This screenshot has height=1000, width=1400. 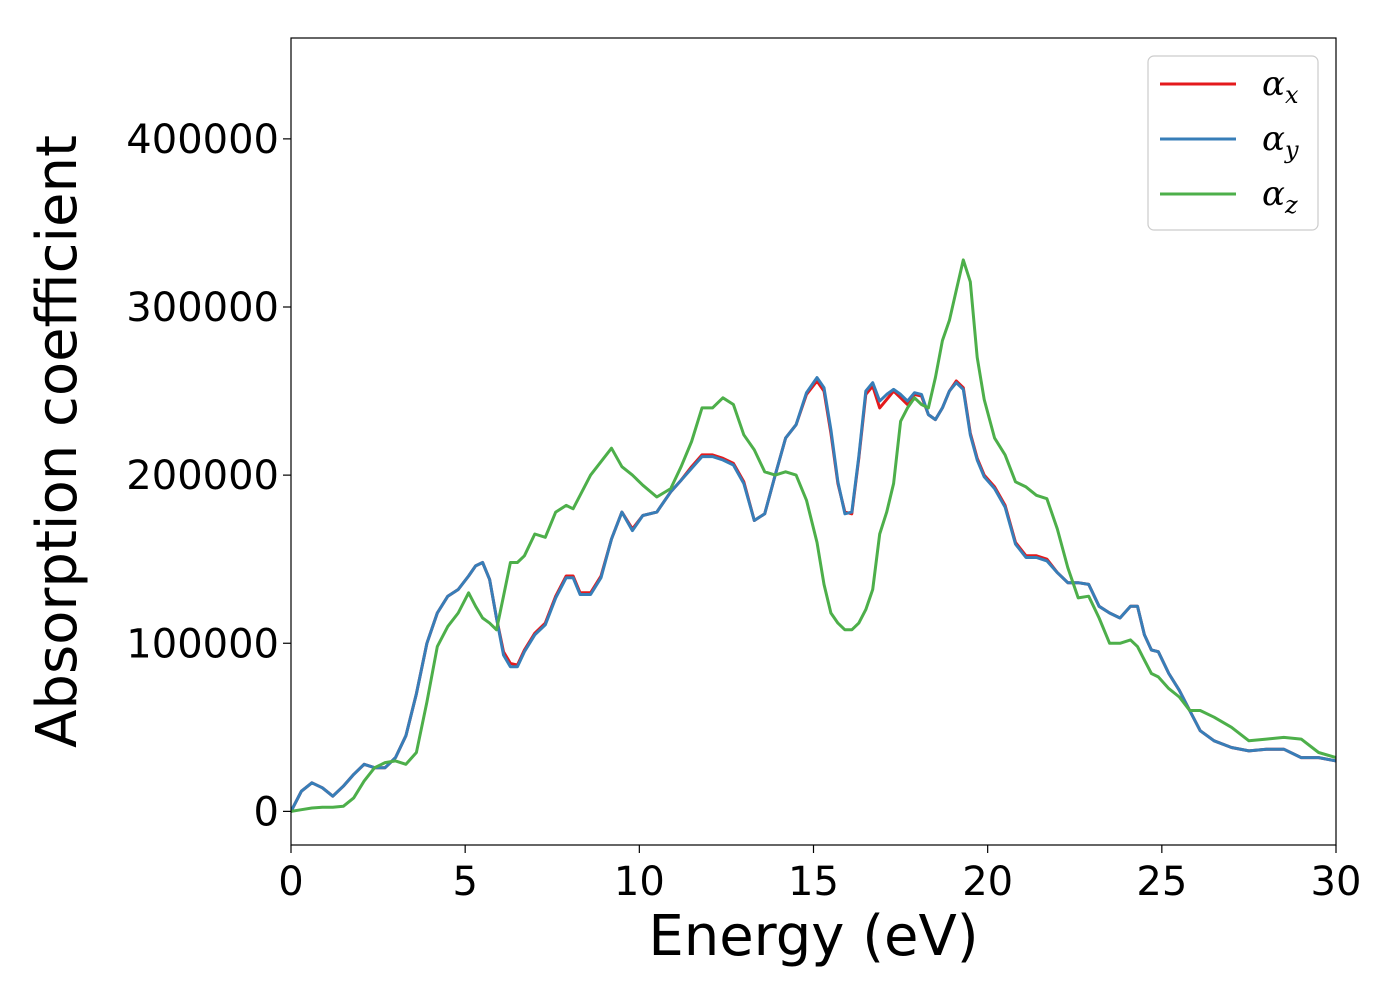 I want to click on x-tick-label: 0, so click(x=290, y=882).